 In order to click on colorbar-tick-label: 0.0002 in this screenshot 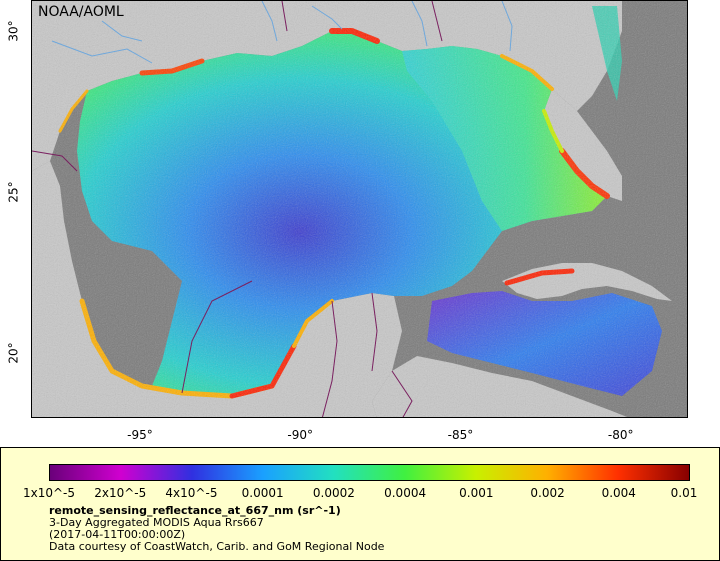, I will do `click(333, 493)`.